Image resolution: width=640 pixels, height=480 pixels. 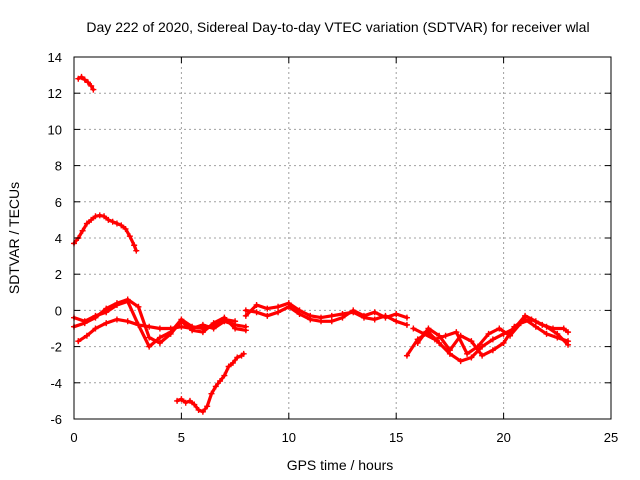 What do you see at coordinates (157, 333) in the screenshot?
I see `series-arc-c` at bounding box center [157, 333].